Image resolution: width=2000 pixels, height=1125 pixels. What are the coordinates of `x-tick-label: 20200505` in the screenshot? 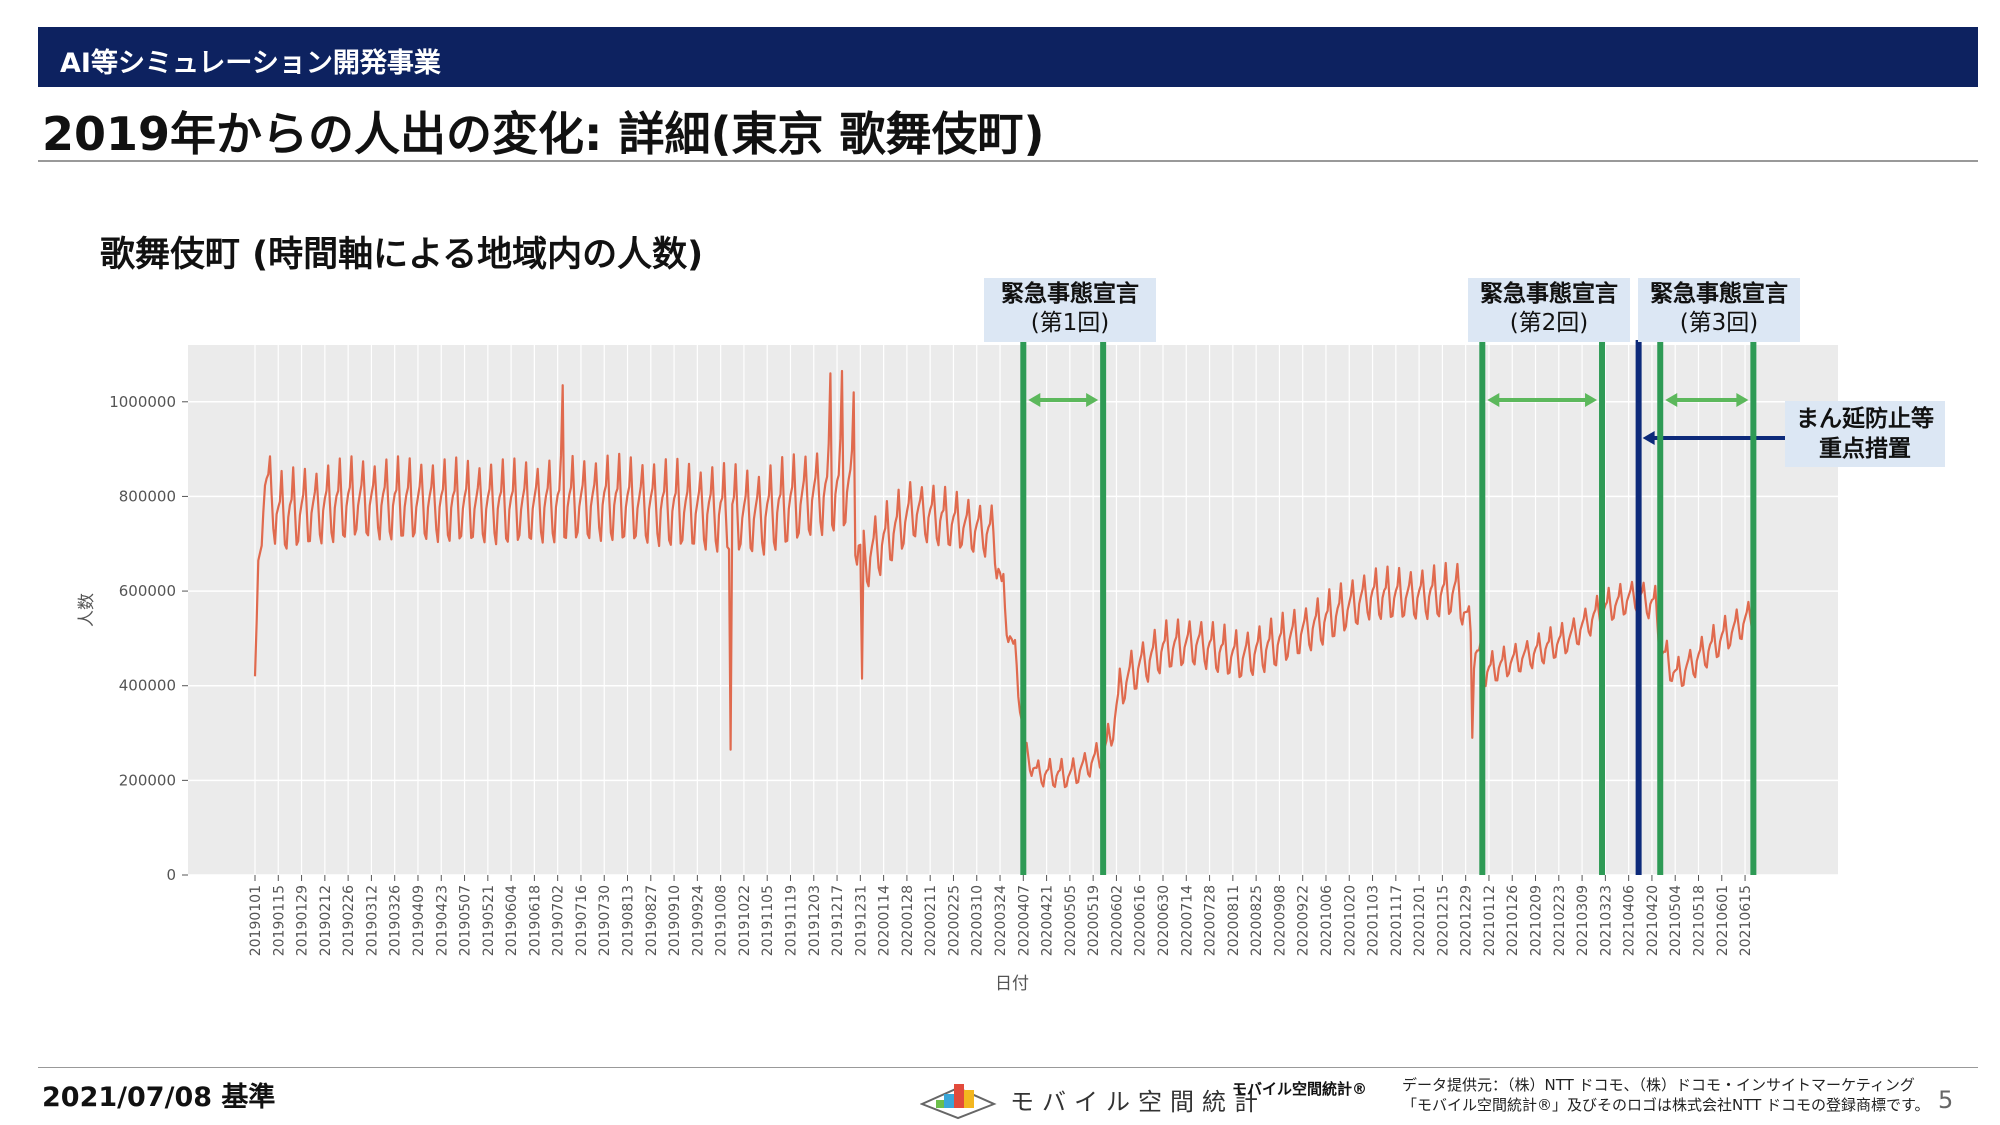 It's located at (1071, 920).